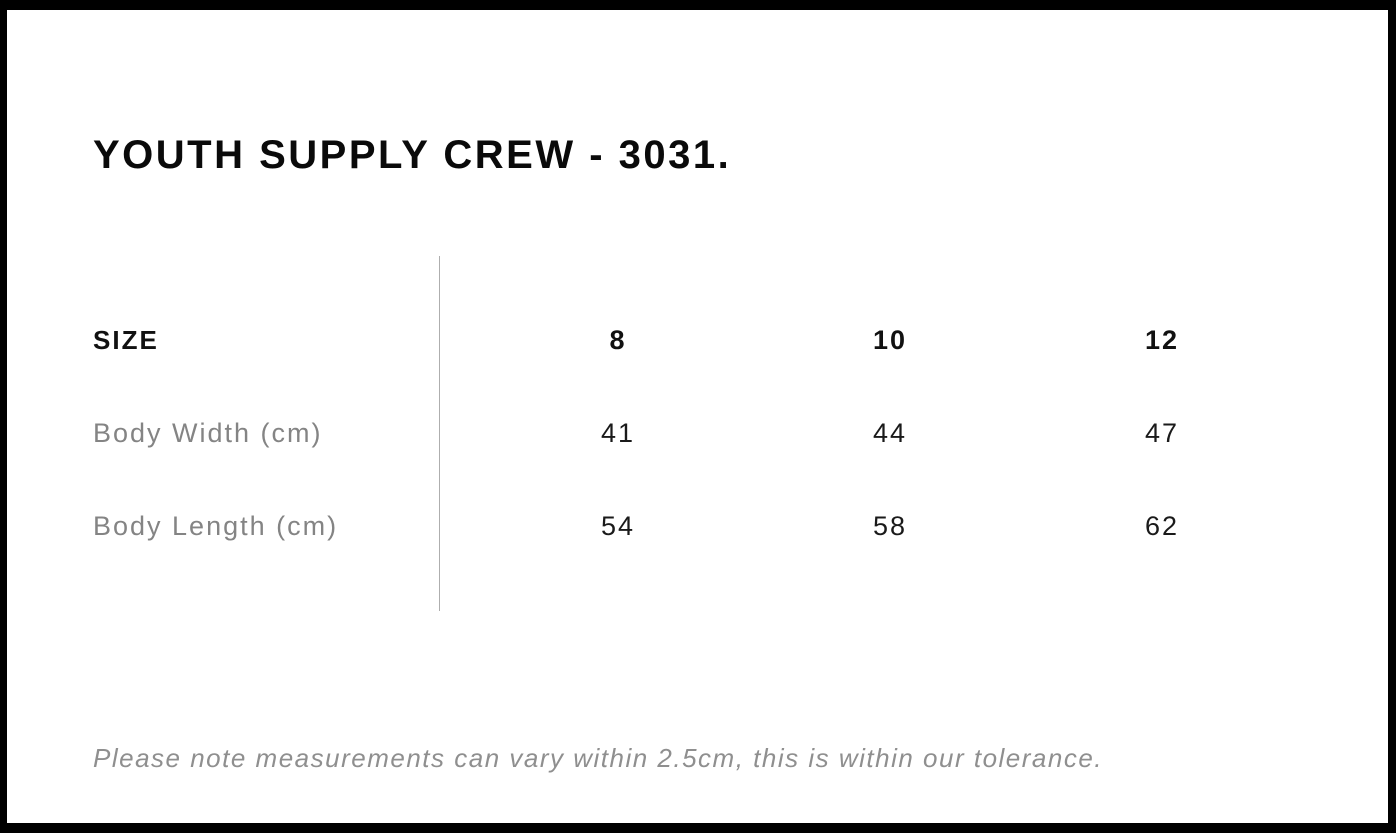 The height and width of the screenshot is (833, 1396). I want to click on size-header-label: SIZE, so click(126, 340).